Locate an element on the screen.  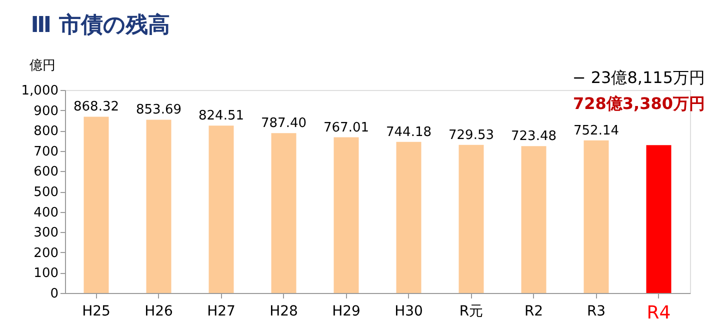
data-label: 787.40 is located at coordinates (283, 124).